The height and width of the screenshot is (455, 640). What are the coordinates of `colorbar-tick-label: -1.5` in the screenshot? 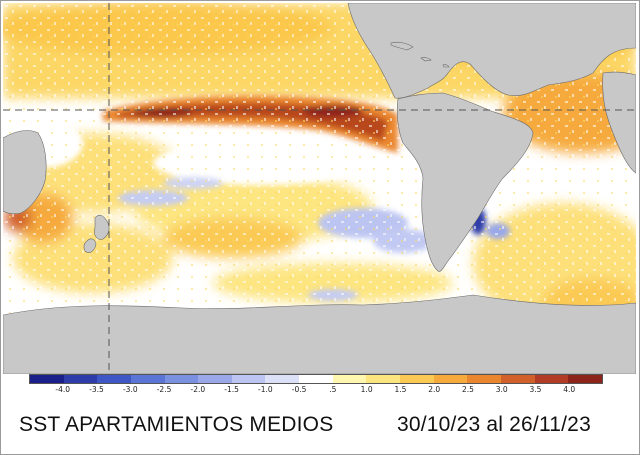 It's located at (231, 389).